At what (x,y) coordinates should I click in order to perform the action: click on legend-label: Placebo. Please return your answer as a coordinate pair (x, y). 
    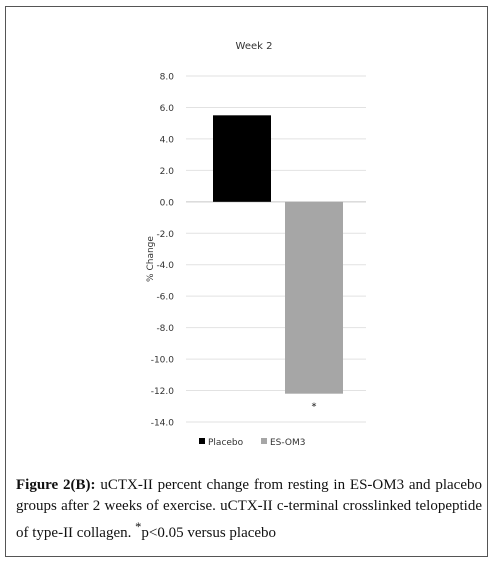
    Looking at the image, I should click on (226, 443).